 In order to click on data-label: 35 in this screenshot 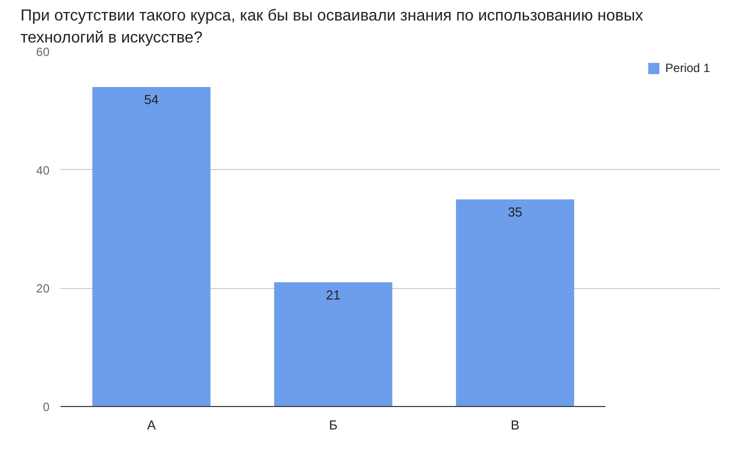, I will do `click(515, 212)`.